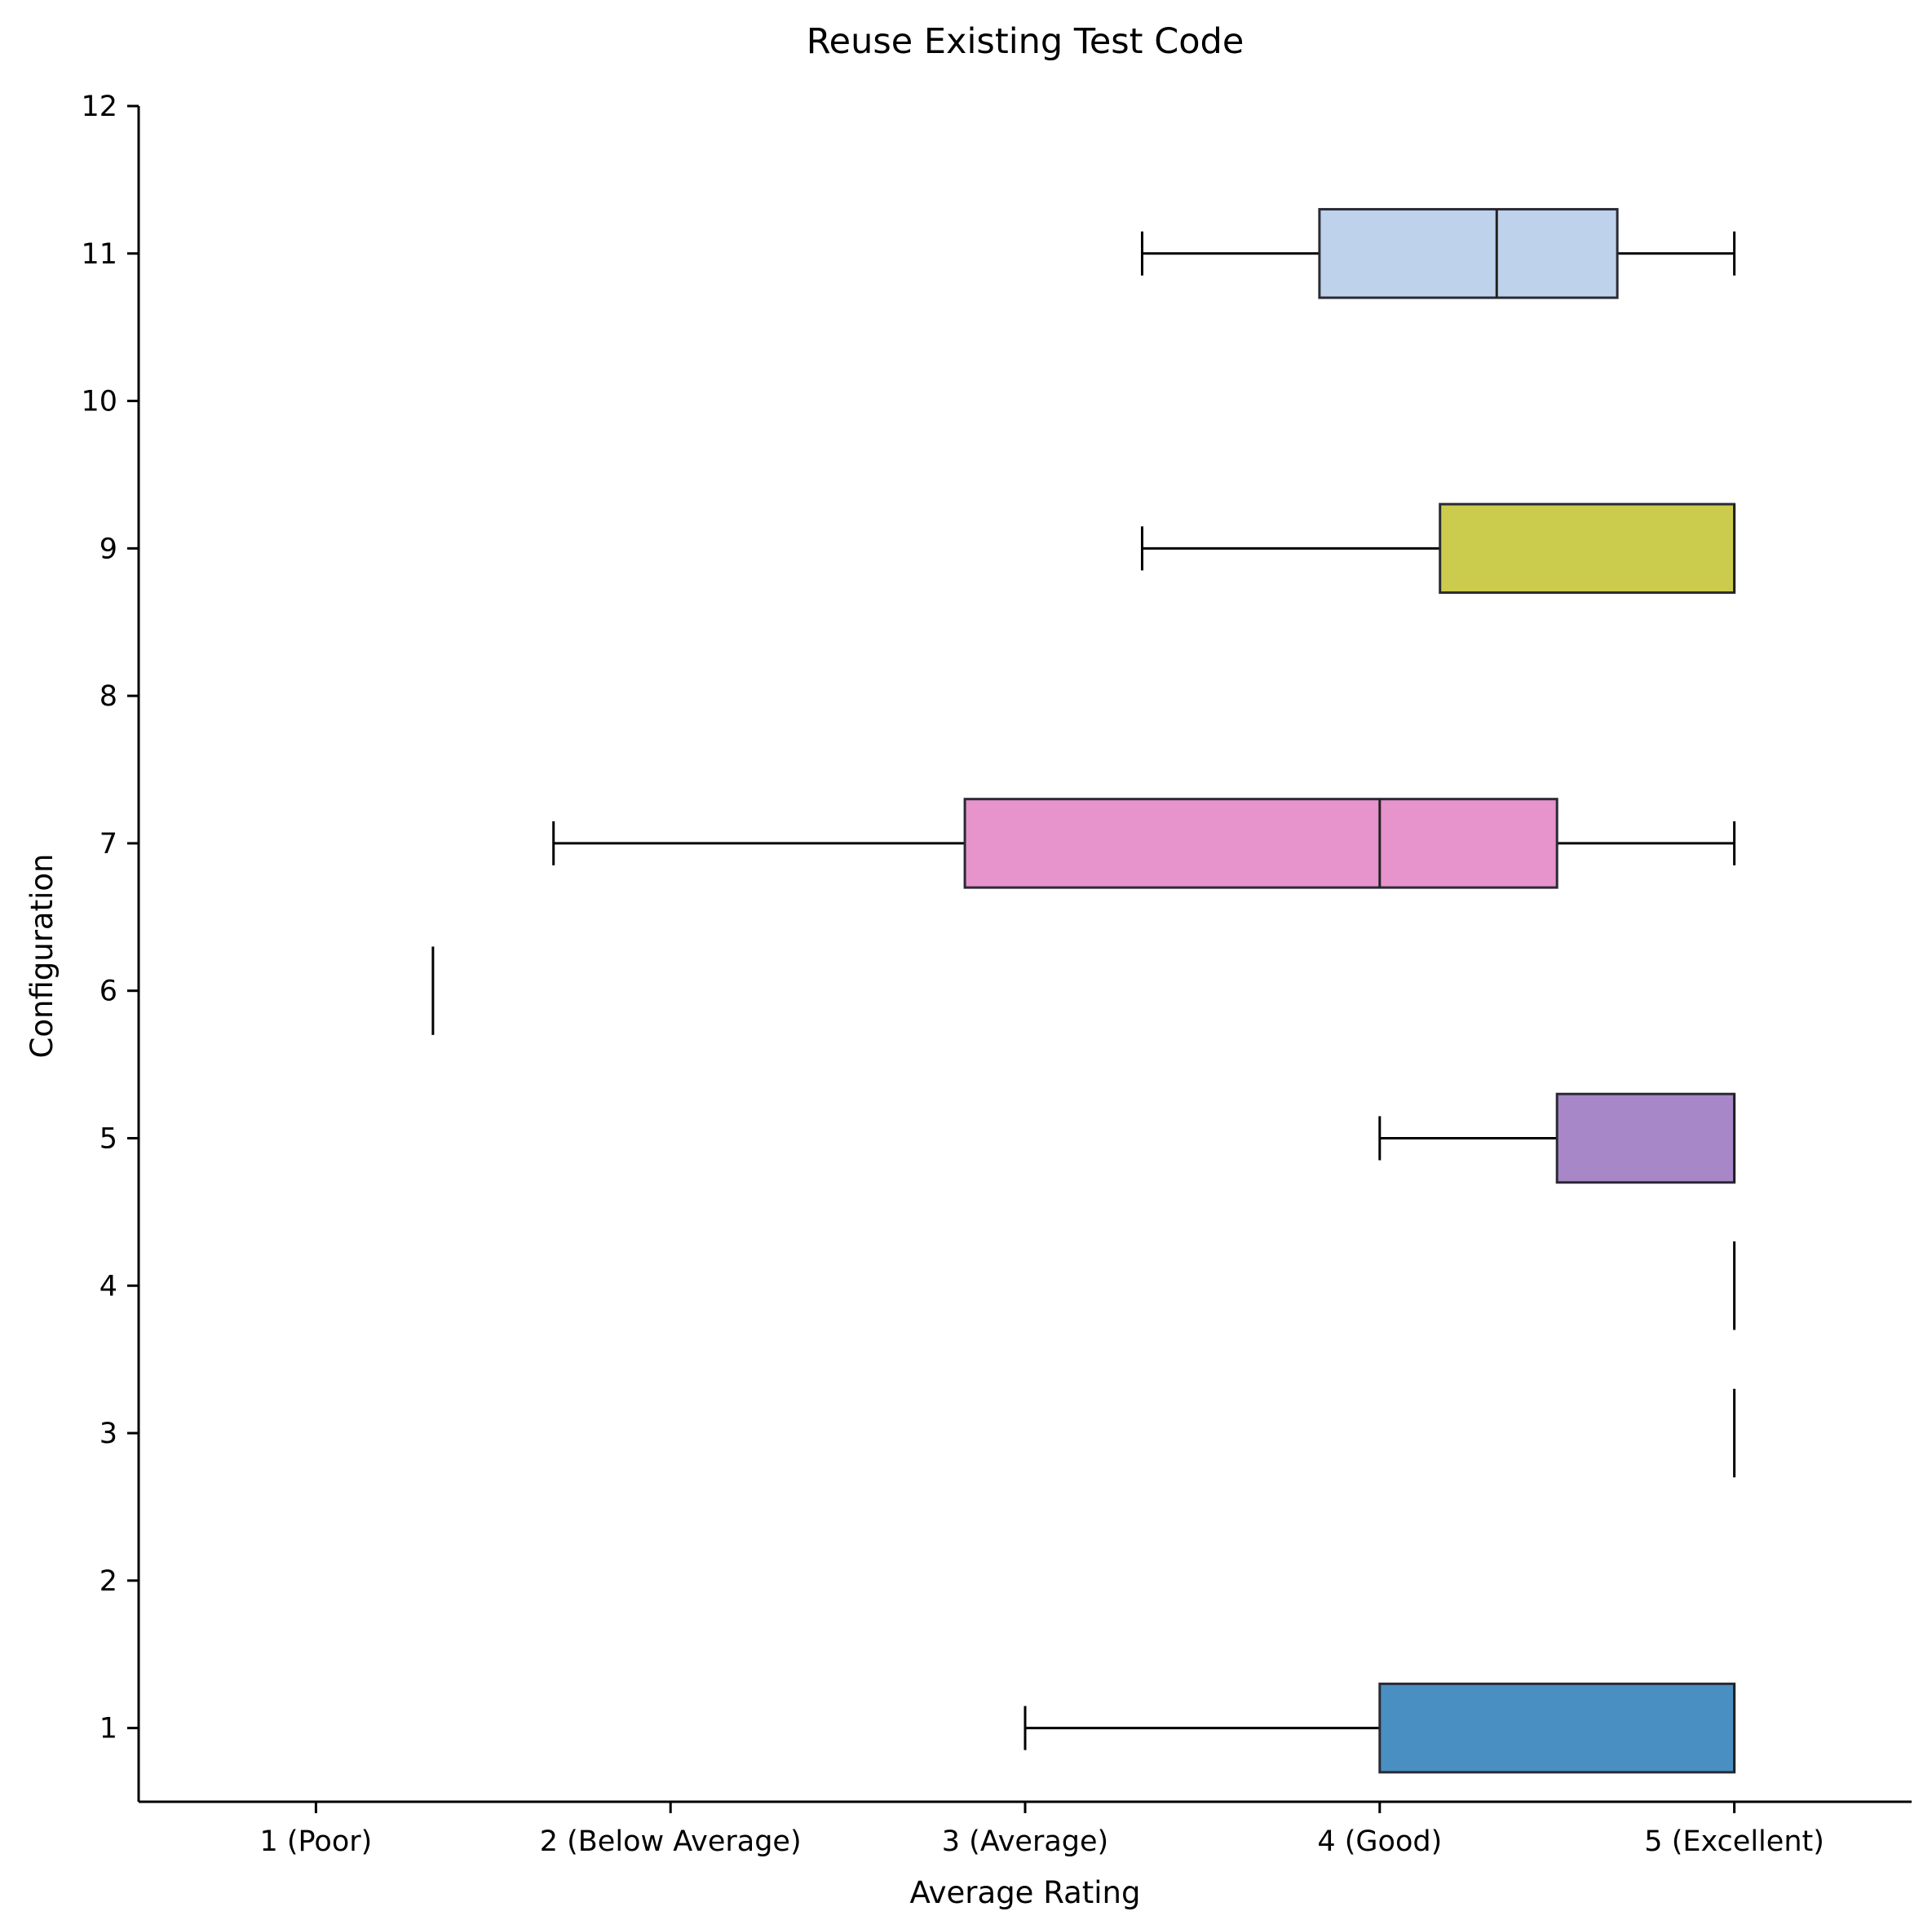 This screenshot has width=1932, height=1929. Describe the element at coordinates (316, 1841) in the screenshot. I see `x-tick-label: 1 (Poor)` at that location.